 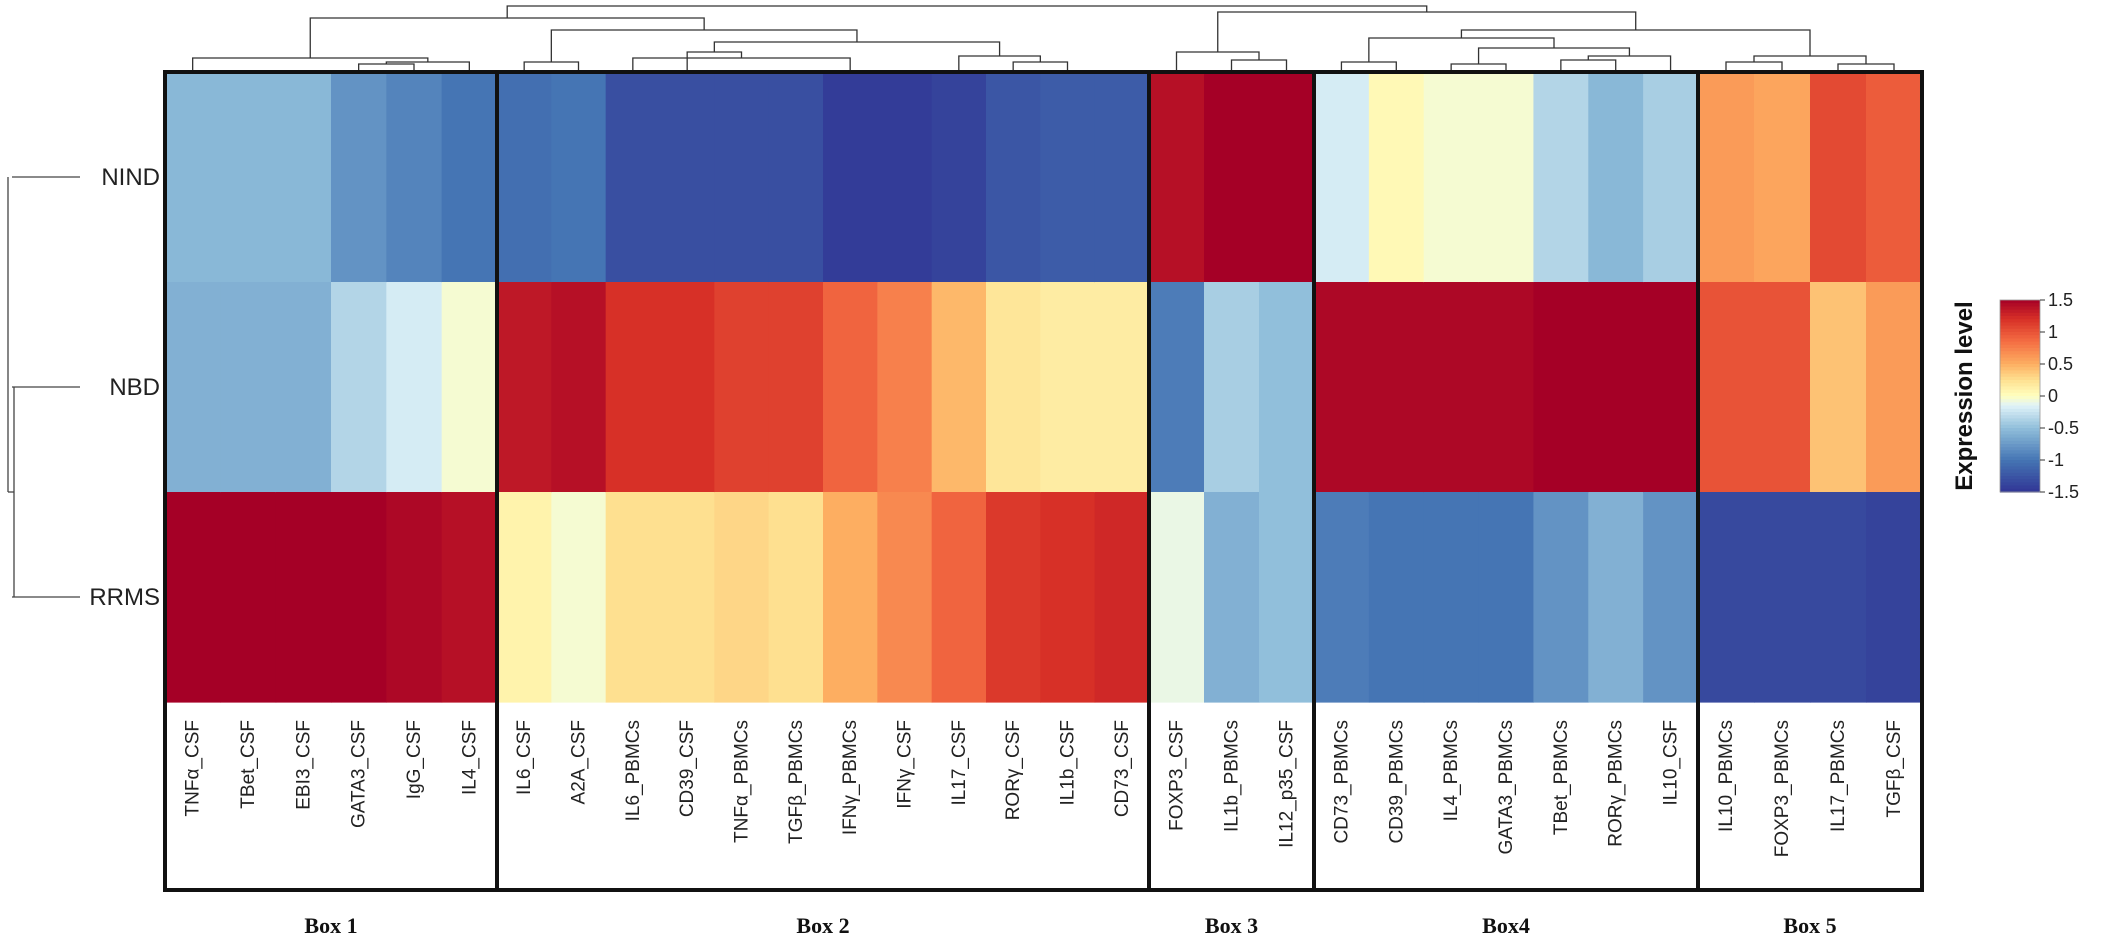 What do you see at coordinates (1013, 770) in the screenshot?
I see `column-label: RORγ_CSF` at bounding box center [1013, 770].